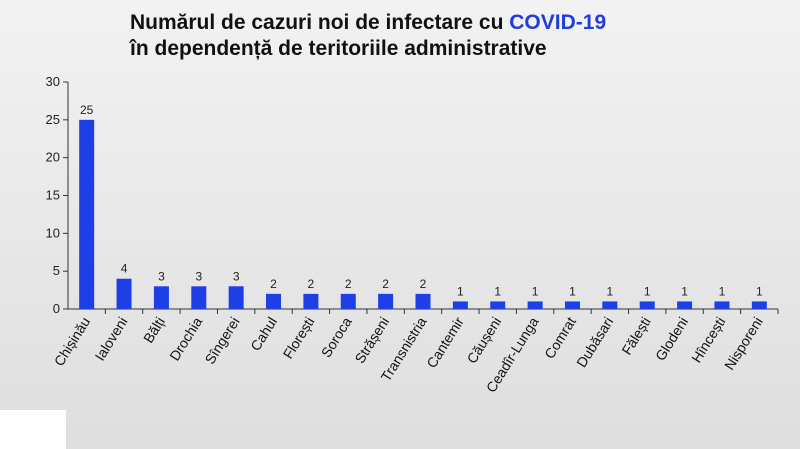  Describe the element at coordinates (560, 337) in the screenshot. I see `category-label: Comrat` at that location.